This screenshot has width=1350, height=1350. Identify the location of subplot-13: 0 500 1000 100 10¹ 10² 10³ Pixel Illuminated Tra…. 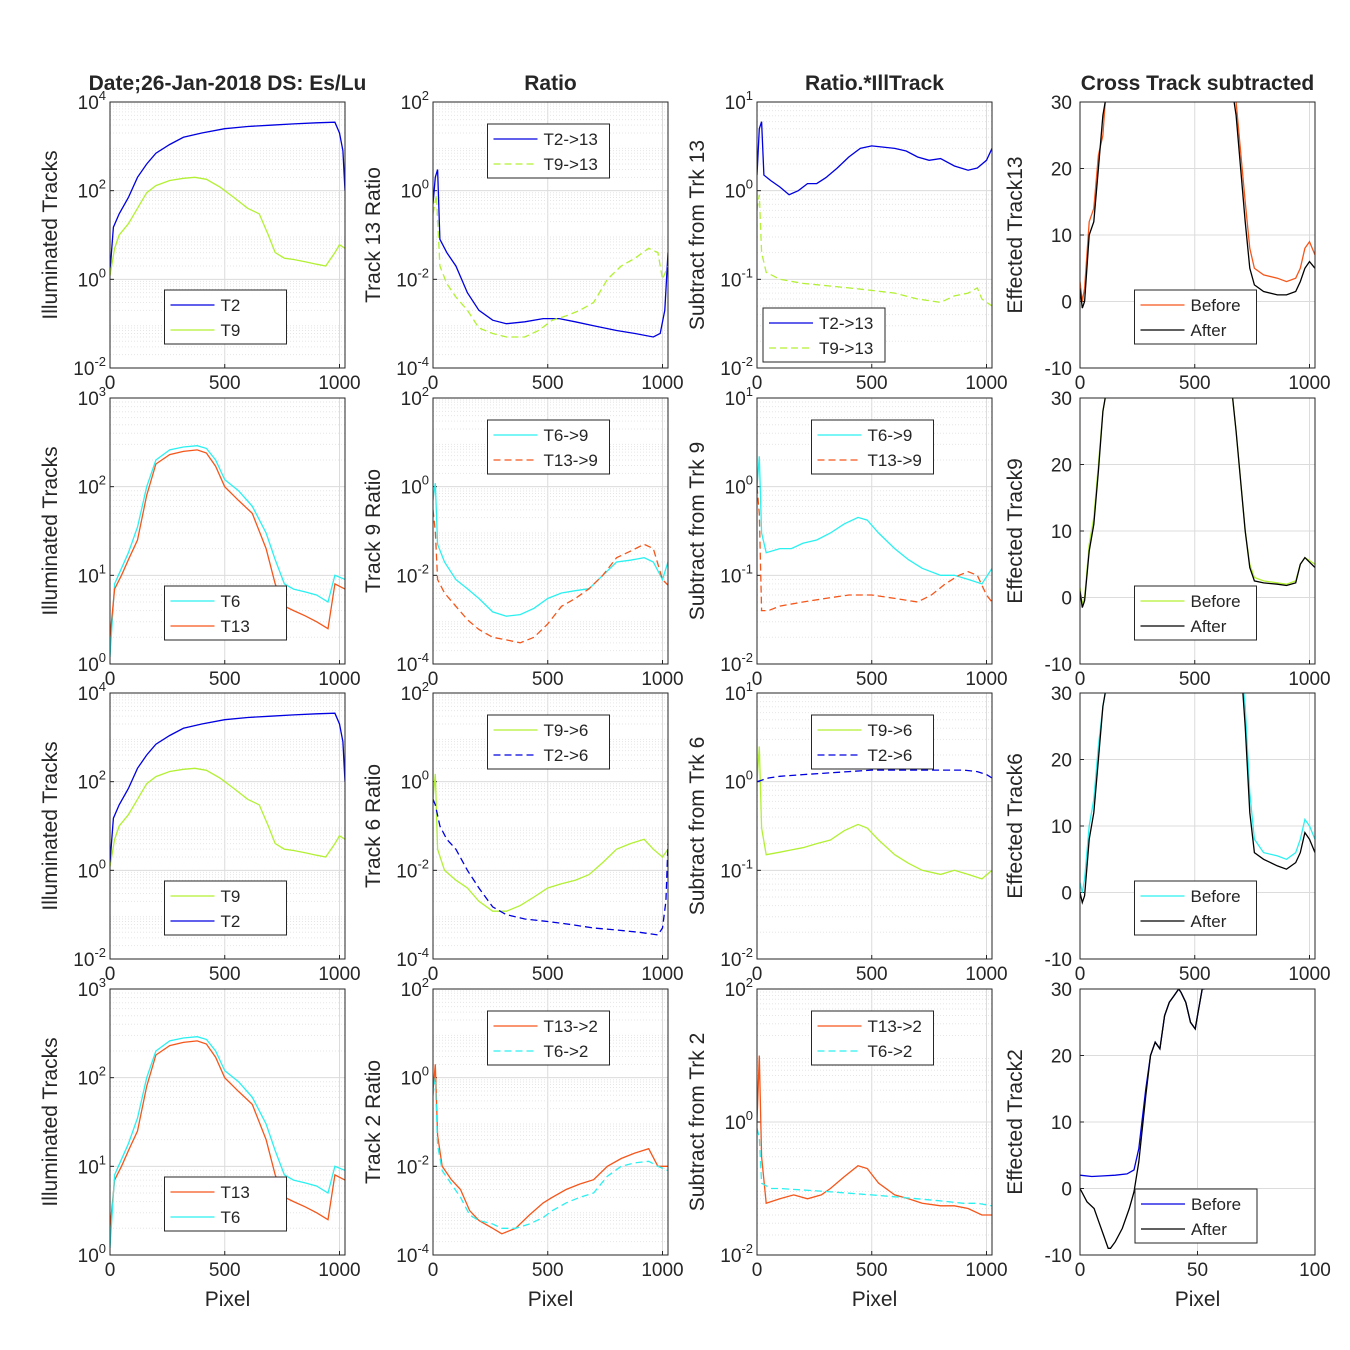
(200, 1143).